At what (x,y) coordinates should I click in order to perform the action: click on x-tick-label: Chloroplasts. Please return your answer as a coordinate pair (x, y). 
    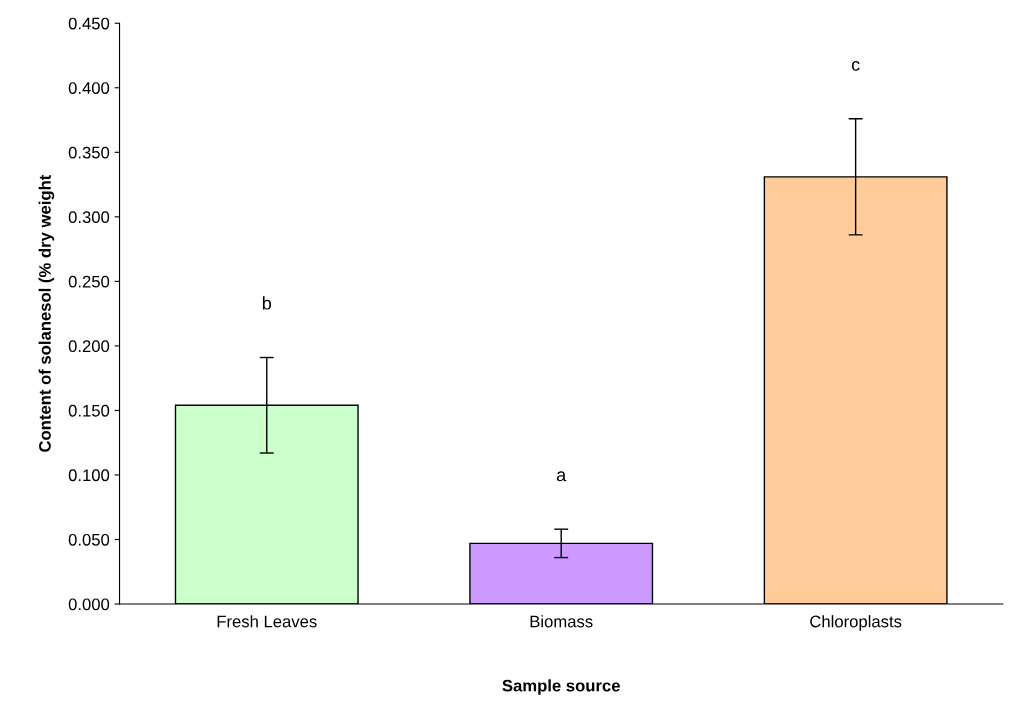
    Looking at the image, I should click on (856, 623).